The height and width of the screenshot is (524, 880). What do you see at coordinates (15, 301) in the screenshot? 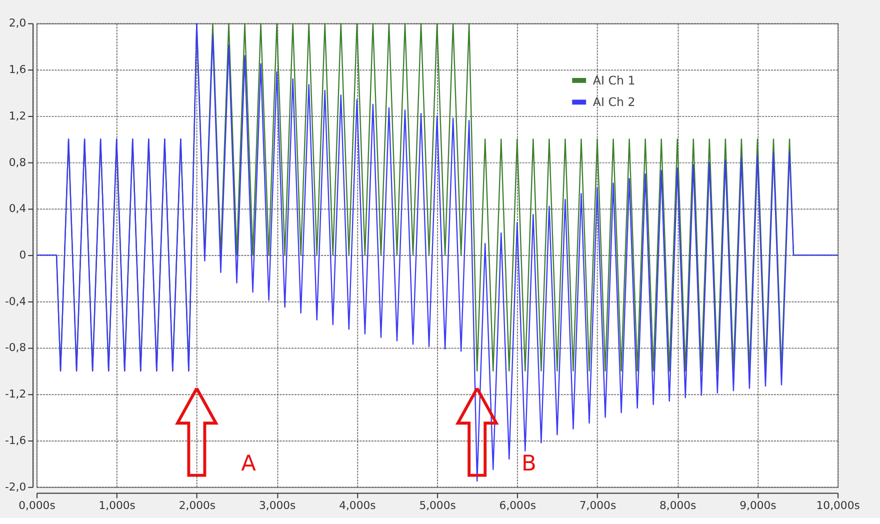
I see `y-tick-label: -0,4` at bounding box center [15, 301].